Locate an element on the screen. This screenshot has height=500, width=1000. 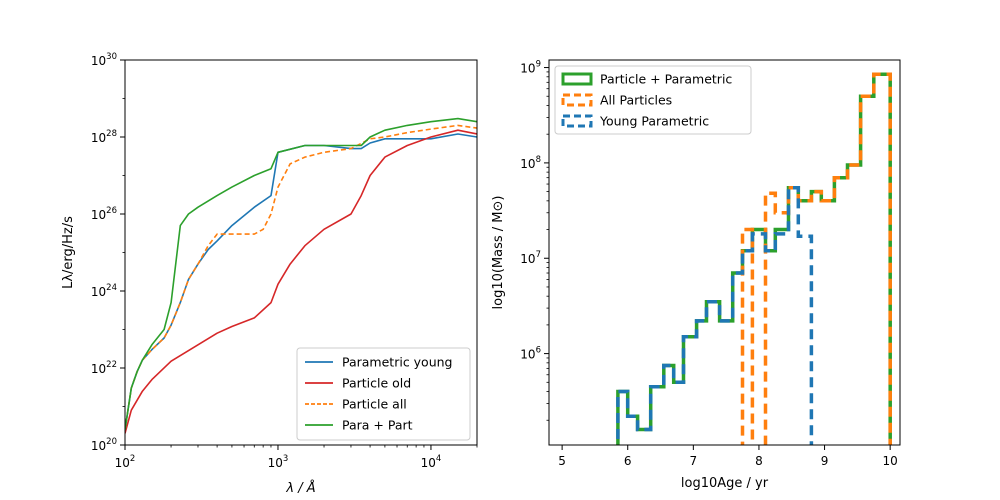
y-tick-label-0: 10⁶ is located at coordinates (530, 354).